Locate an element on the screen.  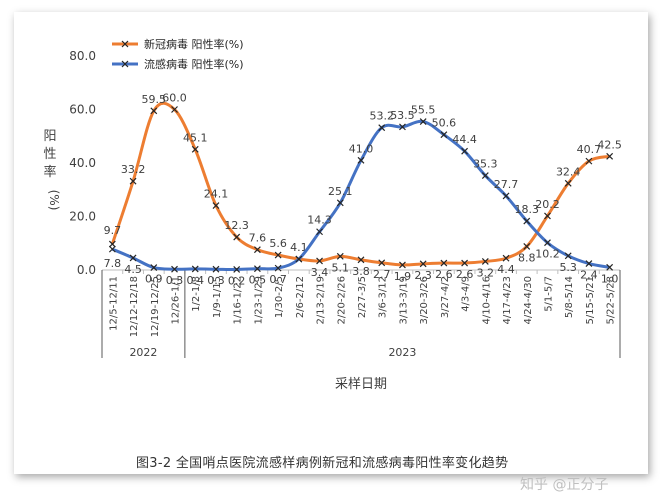
data-label: 4.1 is located at coordinates (299, 247).